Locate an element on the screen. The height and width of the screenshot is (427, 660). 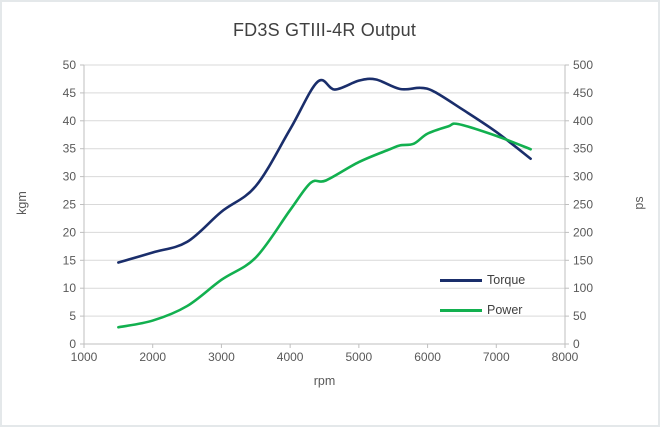
legend-item-power: Power is located at coordinates (482, 310).